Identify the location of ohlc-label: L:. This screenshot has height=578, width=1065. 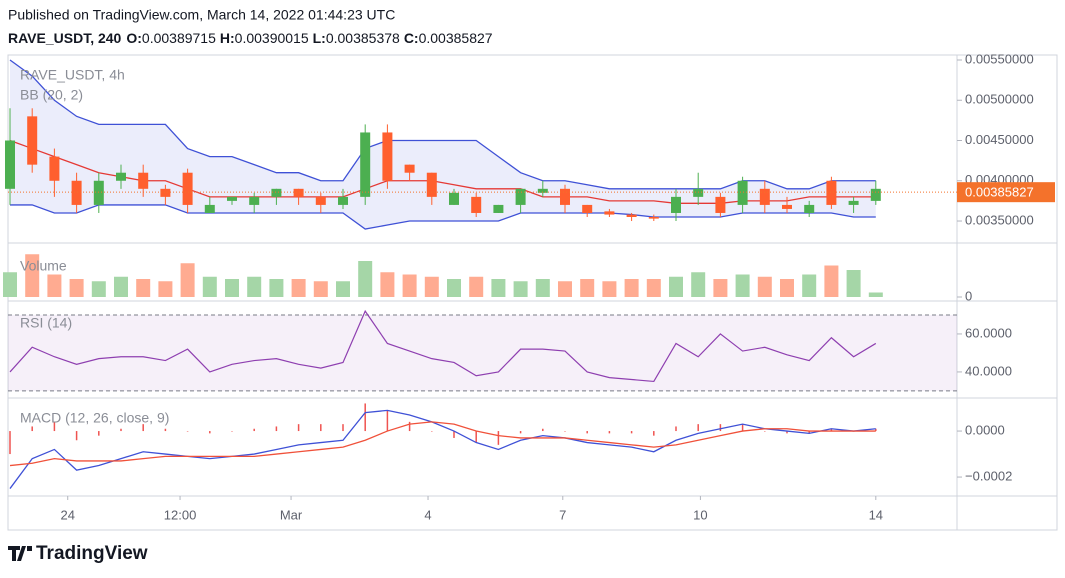
(319, 38).